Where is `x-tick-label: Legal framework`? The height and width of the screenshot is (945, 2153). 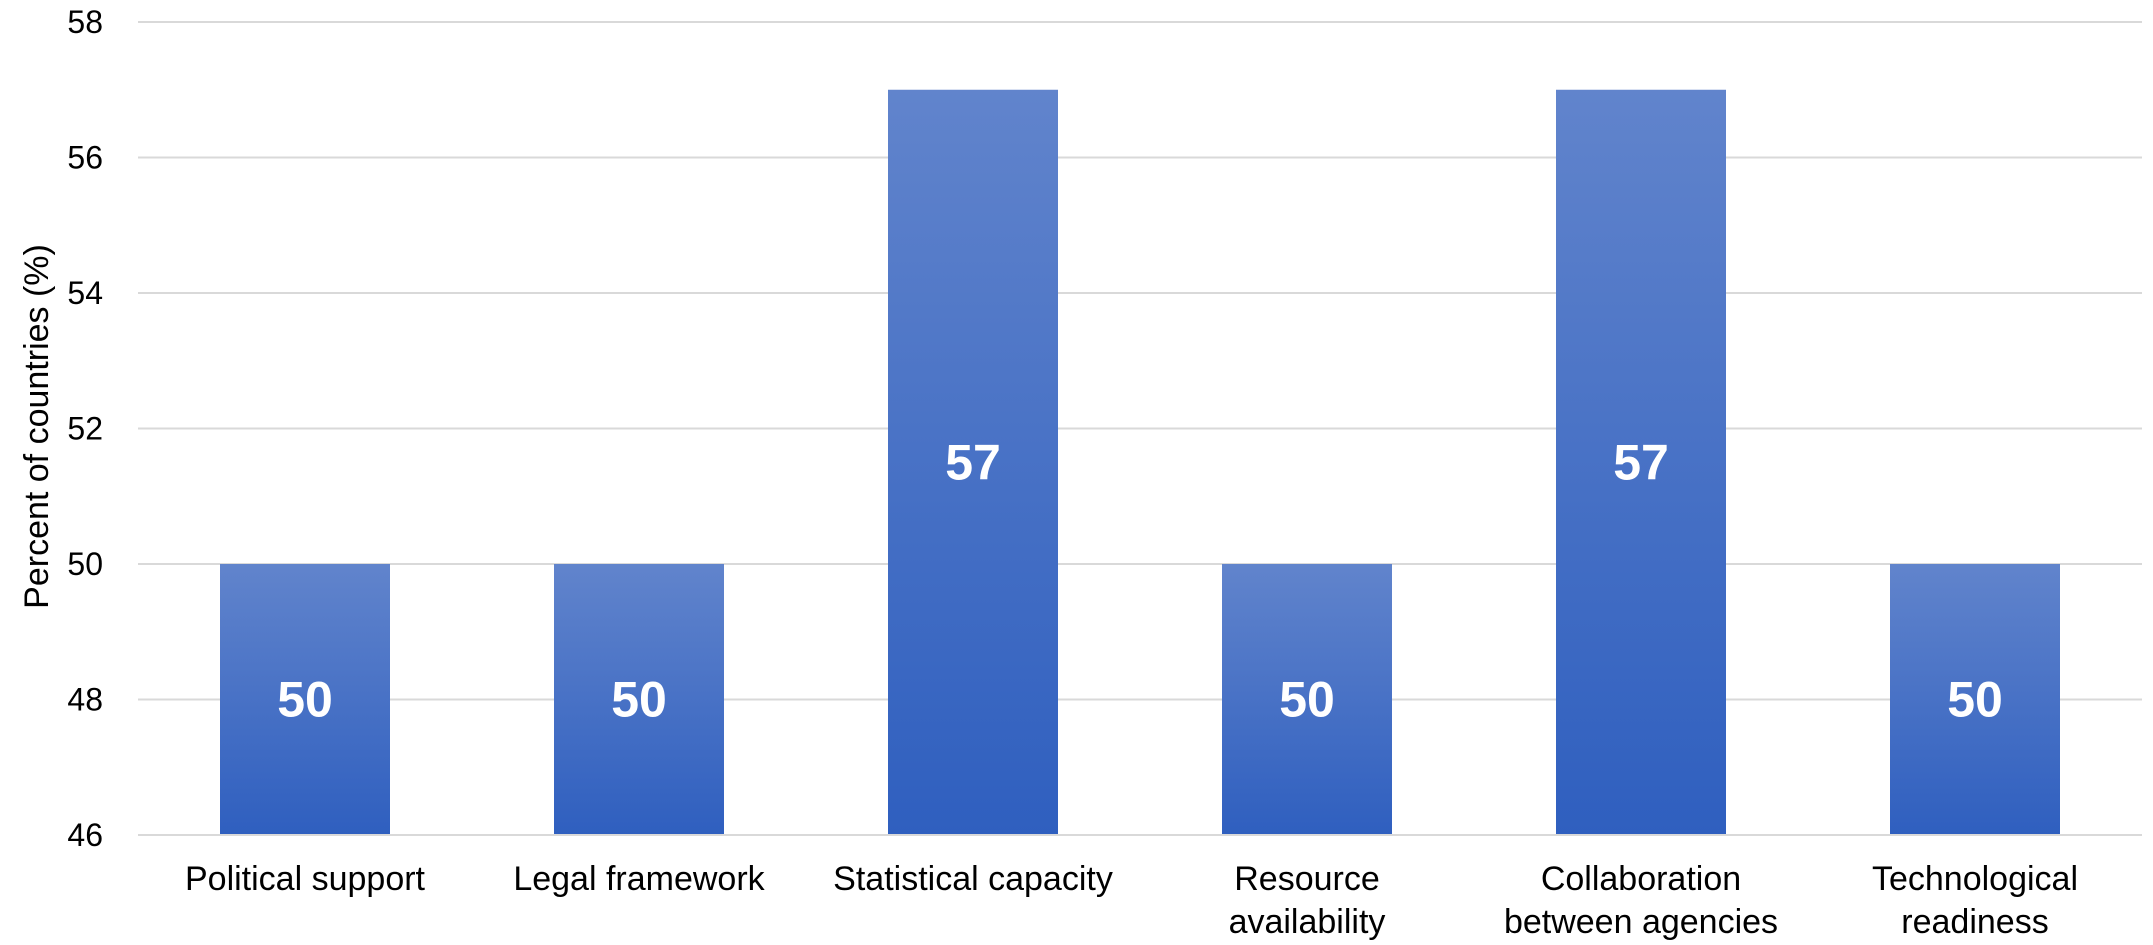 x-tick-label: Legal framework is located at coordinates (639, 879).